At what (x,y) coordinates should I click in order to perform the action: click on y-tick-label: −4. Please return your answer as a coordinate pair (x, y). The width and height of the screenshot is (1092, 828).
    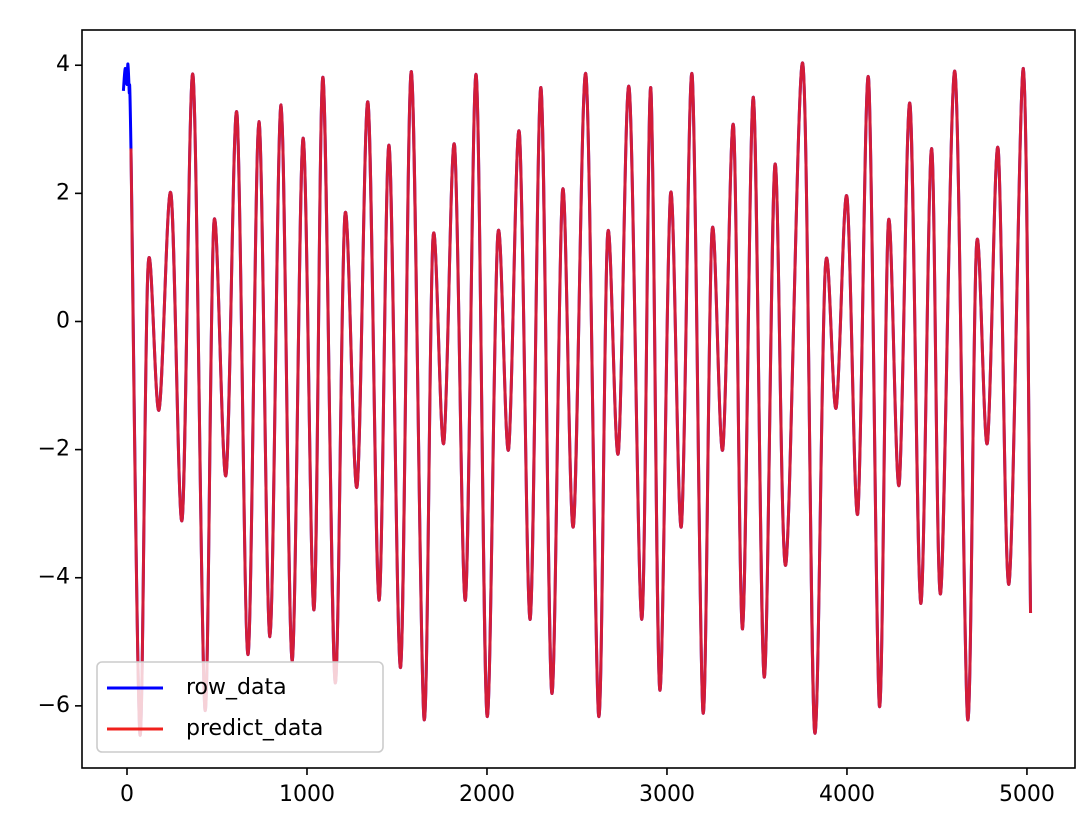
    Looking at the image, I should click on (54, 577).